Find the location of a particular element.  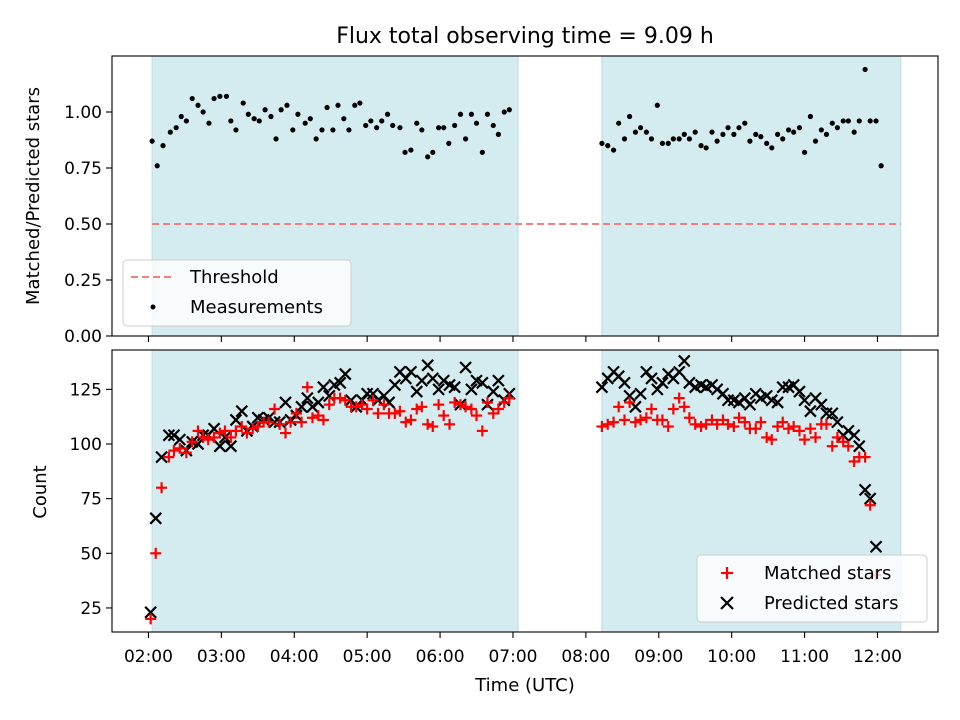

bottom-y-tick-label: 75 is located at coordinates (91, 500).